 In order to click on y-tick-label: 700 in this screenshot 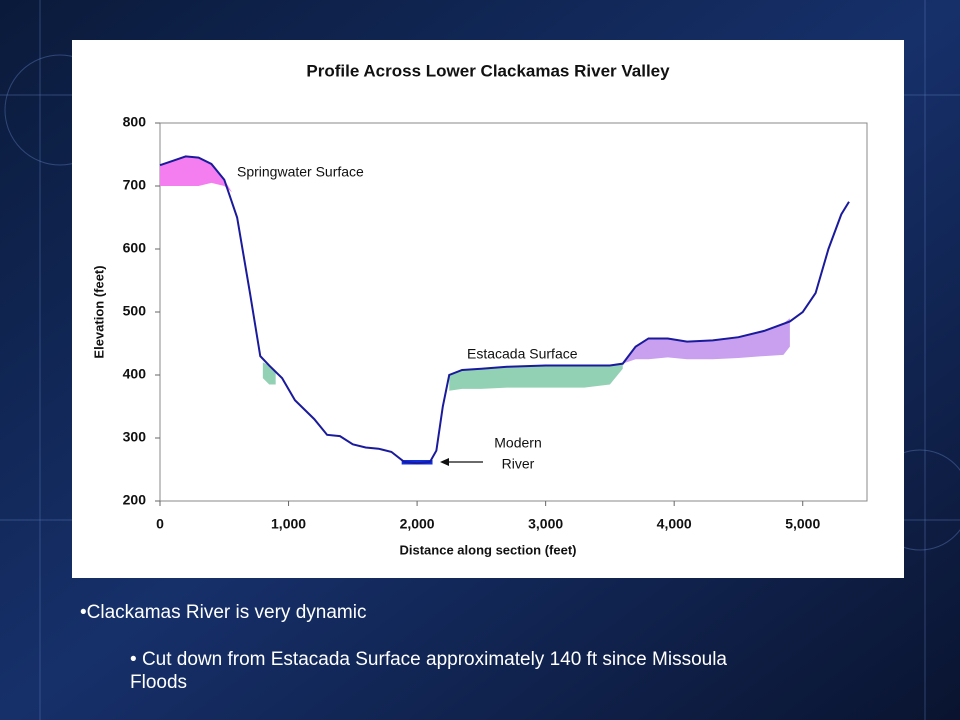, I will do `click(135, 185)`.